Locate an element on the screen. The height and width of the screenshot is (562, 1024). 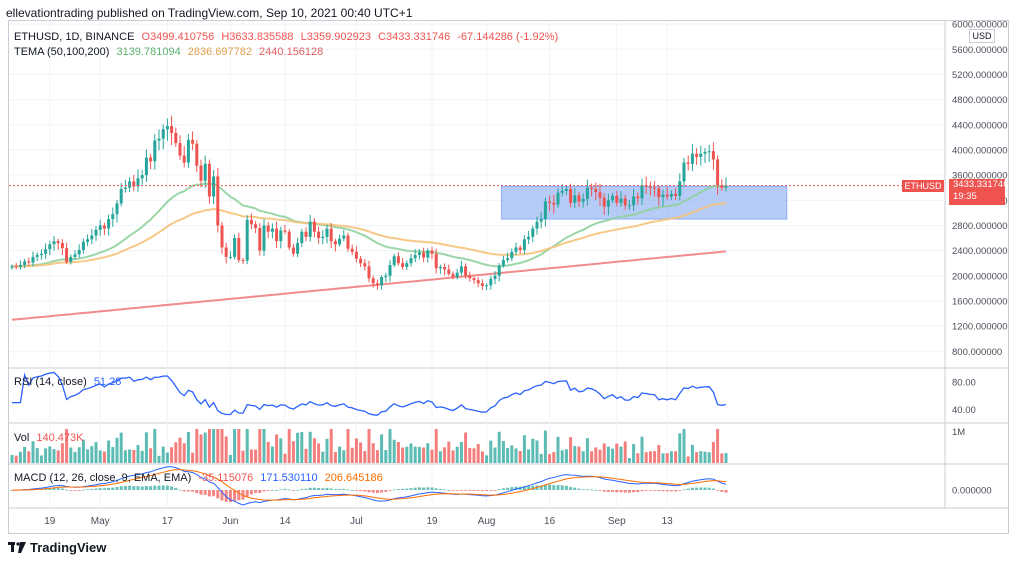
last-price: 3433.331746 is located at coordinates (981, 184).